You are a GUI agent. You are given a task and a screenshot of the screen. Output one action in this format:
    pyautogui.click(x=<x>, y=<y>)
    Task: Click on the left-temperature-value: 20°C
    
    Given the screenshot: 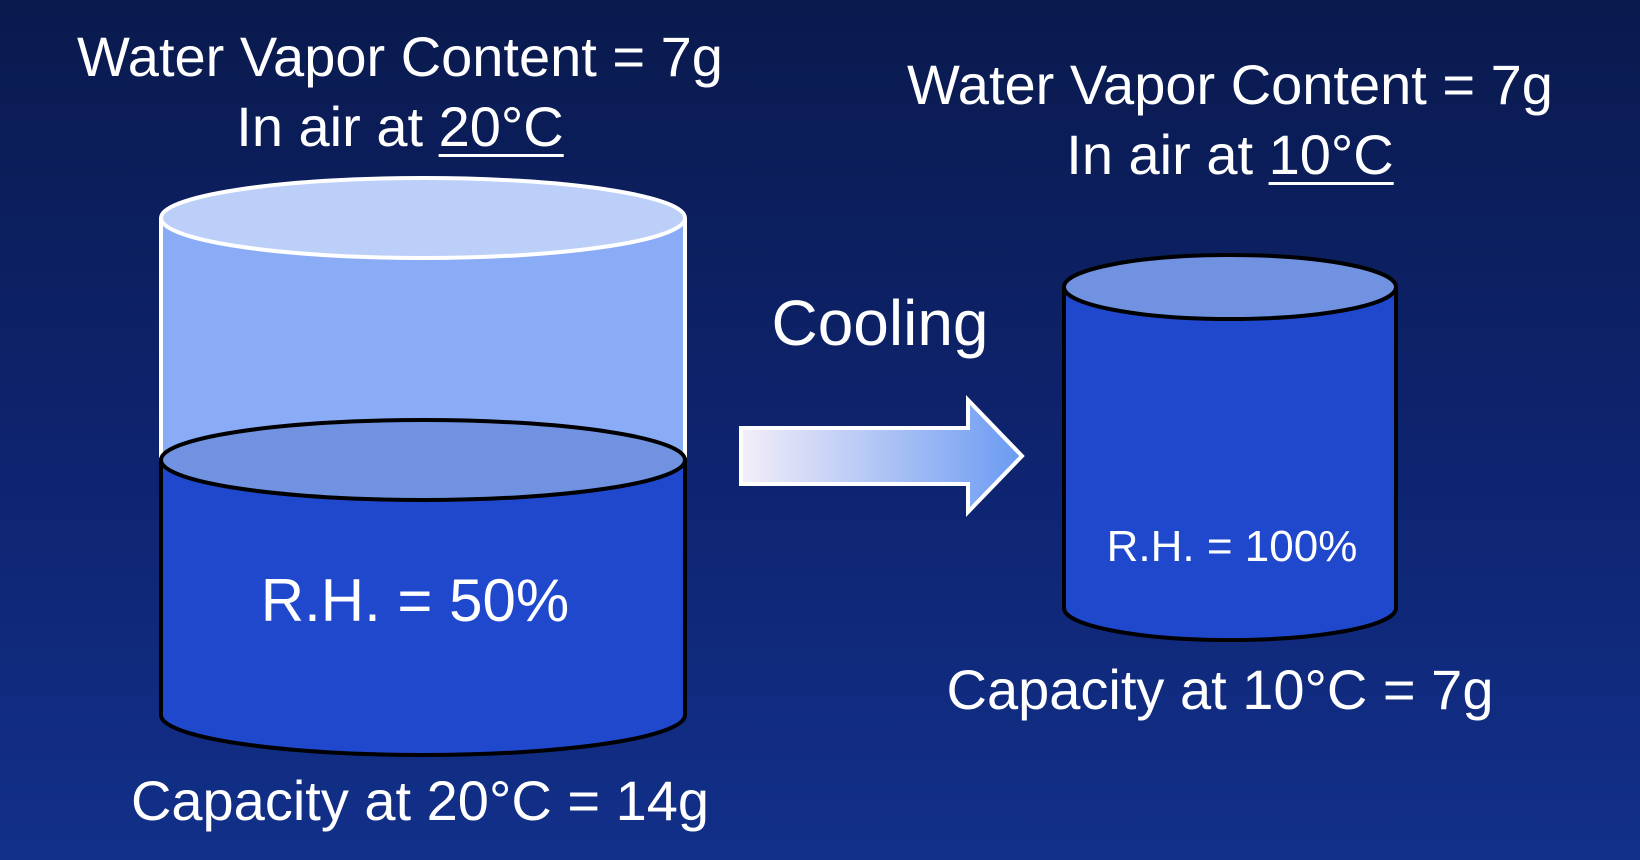 What is the action you would take?
    pyautogui.click(x=501, y=126)
    